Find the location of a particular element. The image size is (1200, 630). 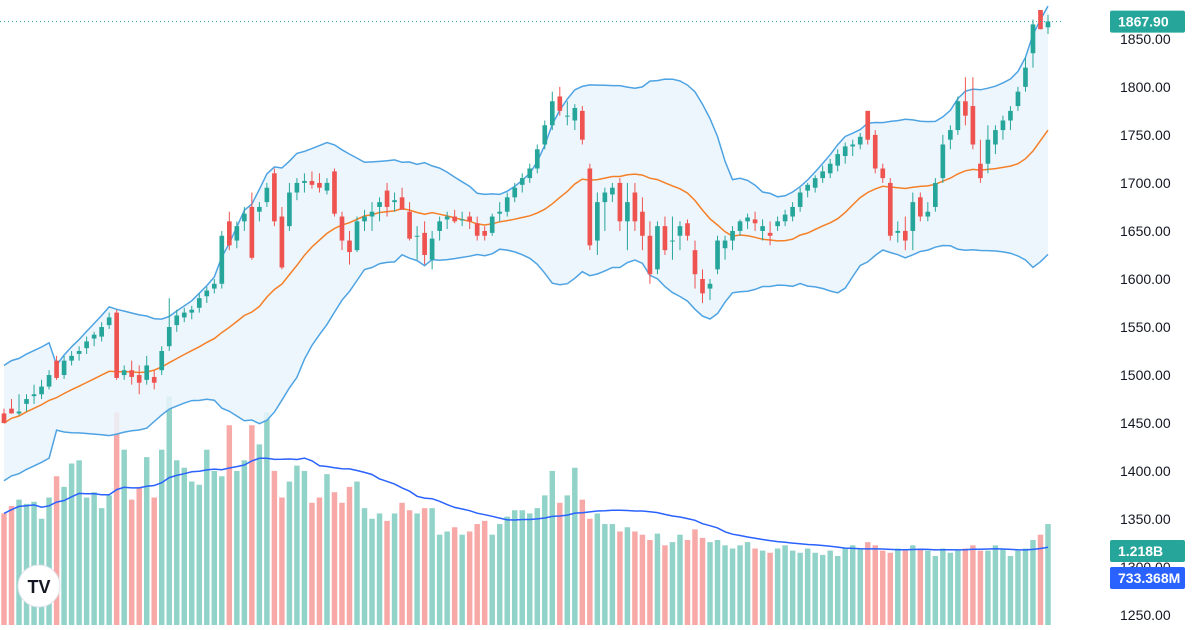

tradingview-logo: TV is located at coordinates (39, 586).